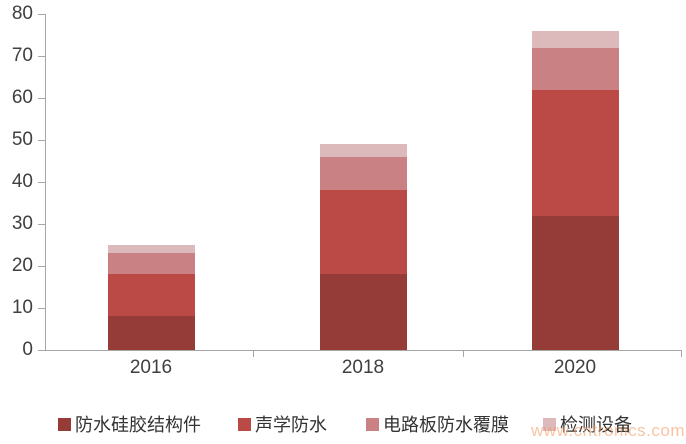 Image resolution: width=686 pixels, height=444 pixels. I want to click on y-tick-label: 10, so click(22, 307).